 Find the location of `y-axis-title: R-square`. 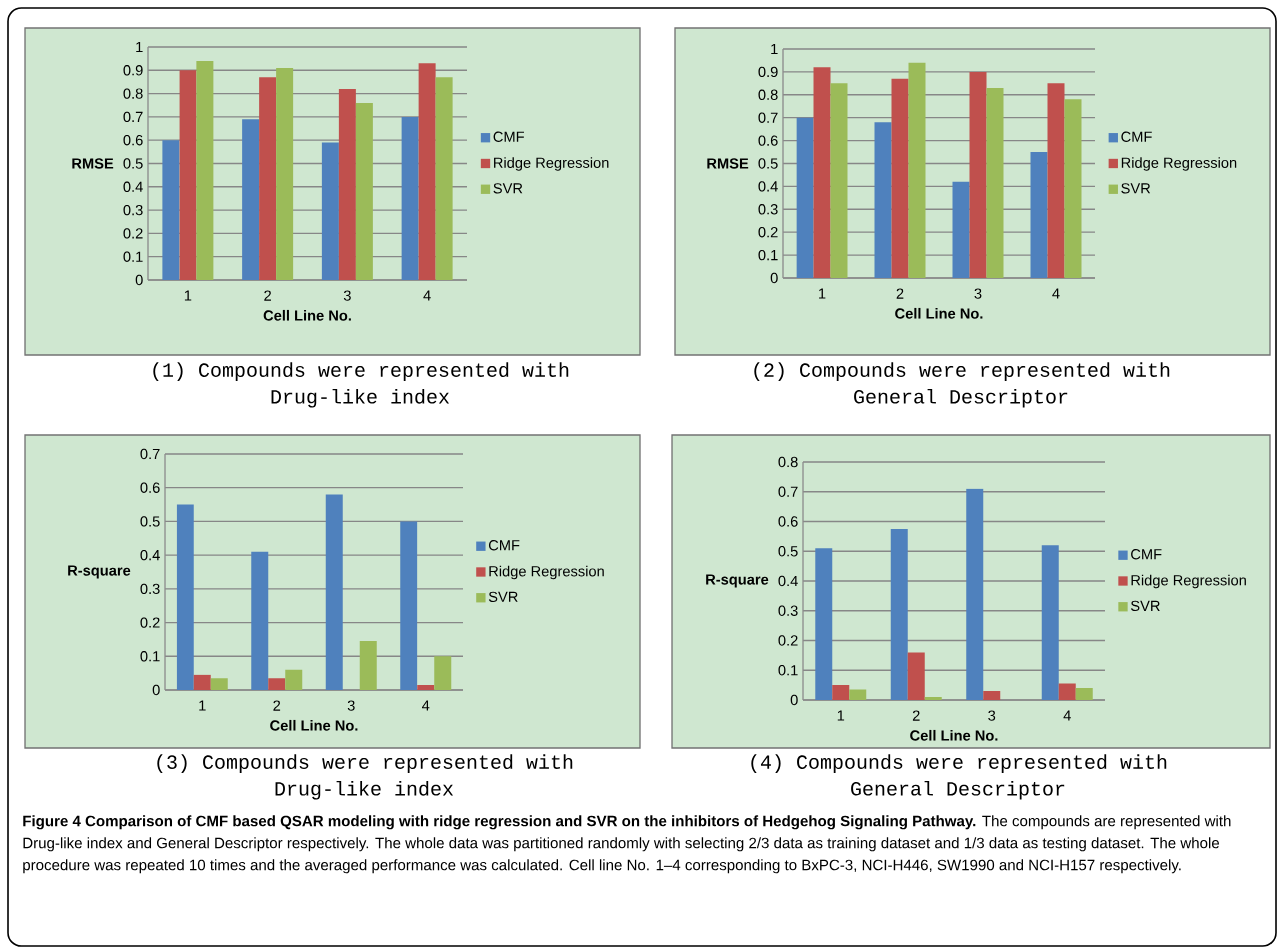

y-axis-title: R-square is located at coordinates (737, 581).